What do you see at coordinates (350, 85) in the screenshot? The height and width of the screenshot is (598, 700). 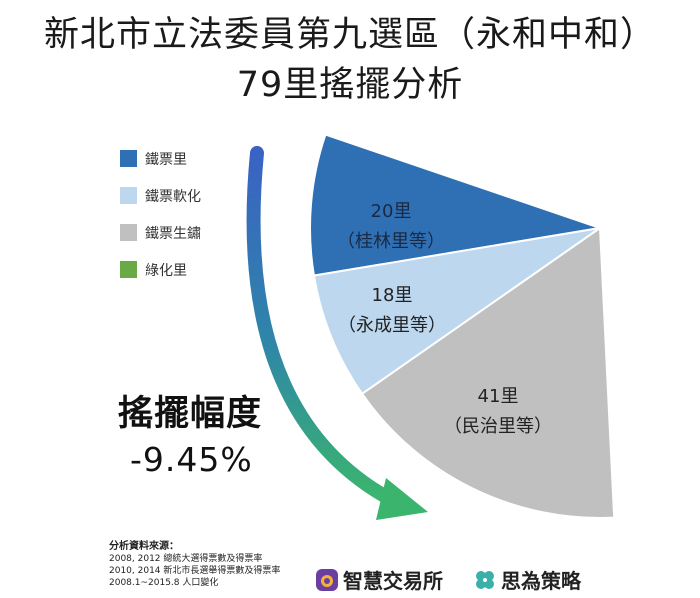 I see `chart-title-line2: 79里搖擺分析` at bounding box center [350, 85].